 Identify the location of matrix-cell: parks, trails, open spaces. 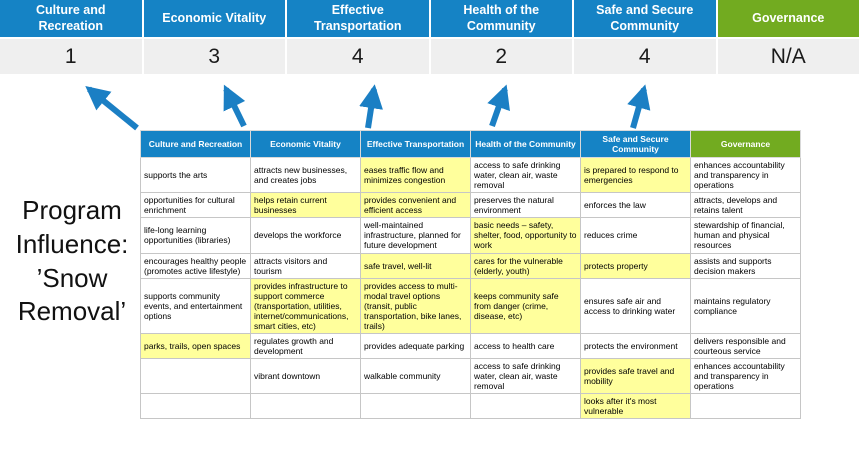
(195, 345).